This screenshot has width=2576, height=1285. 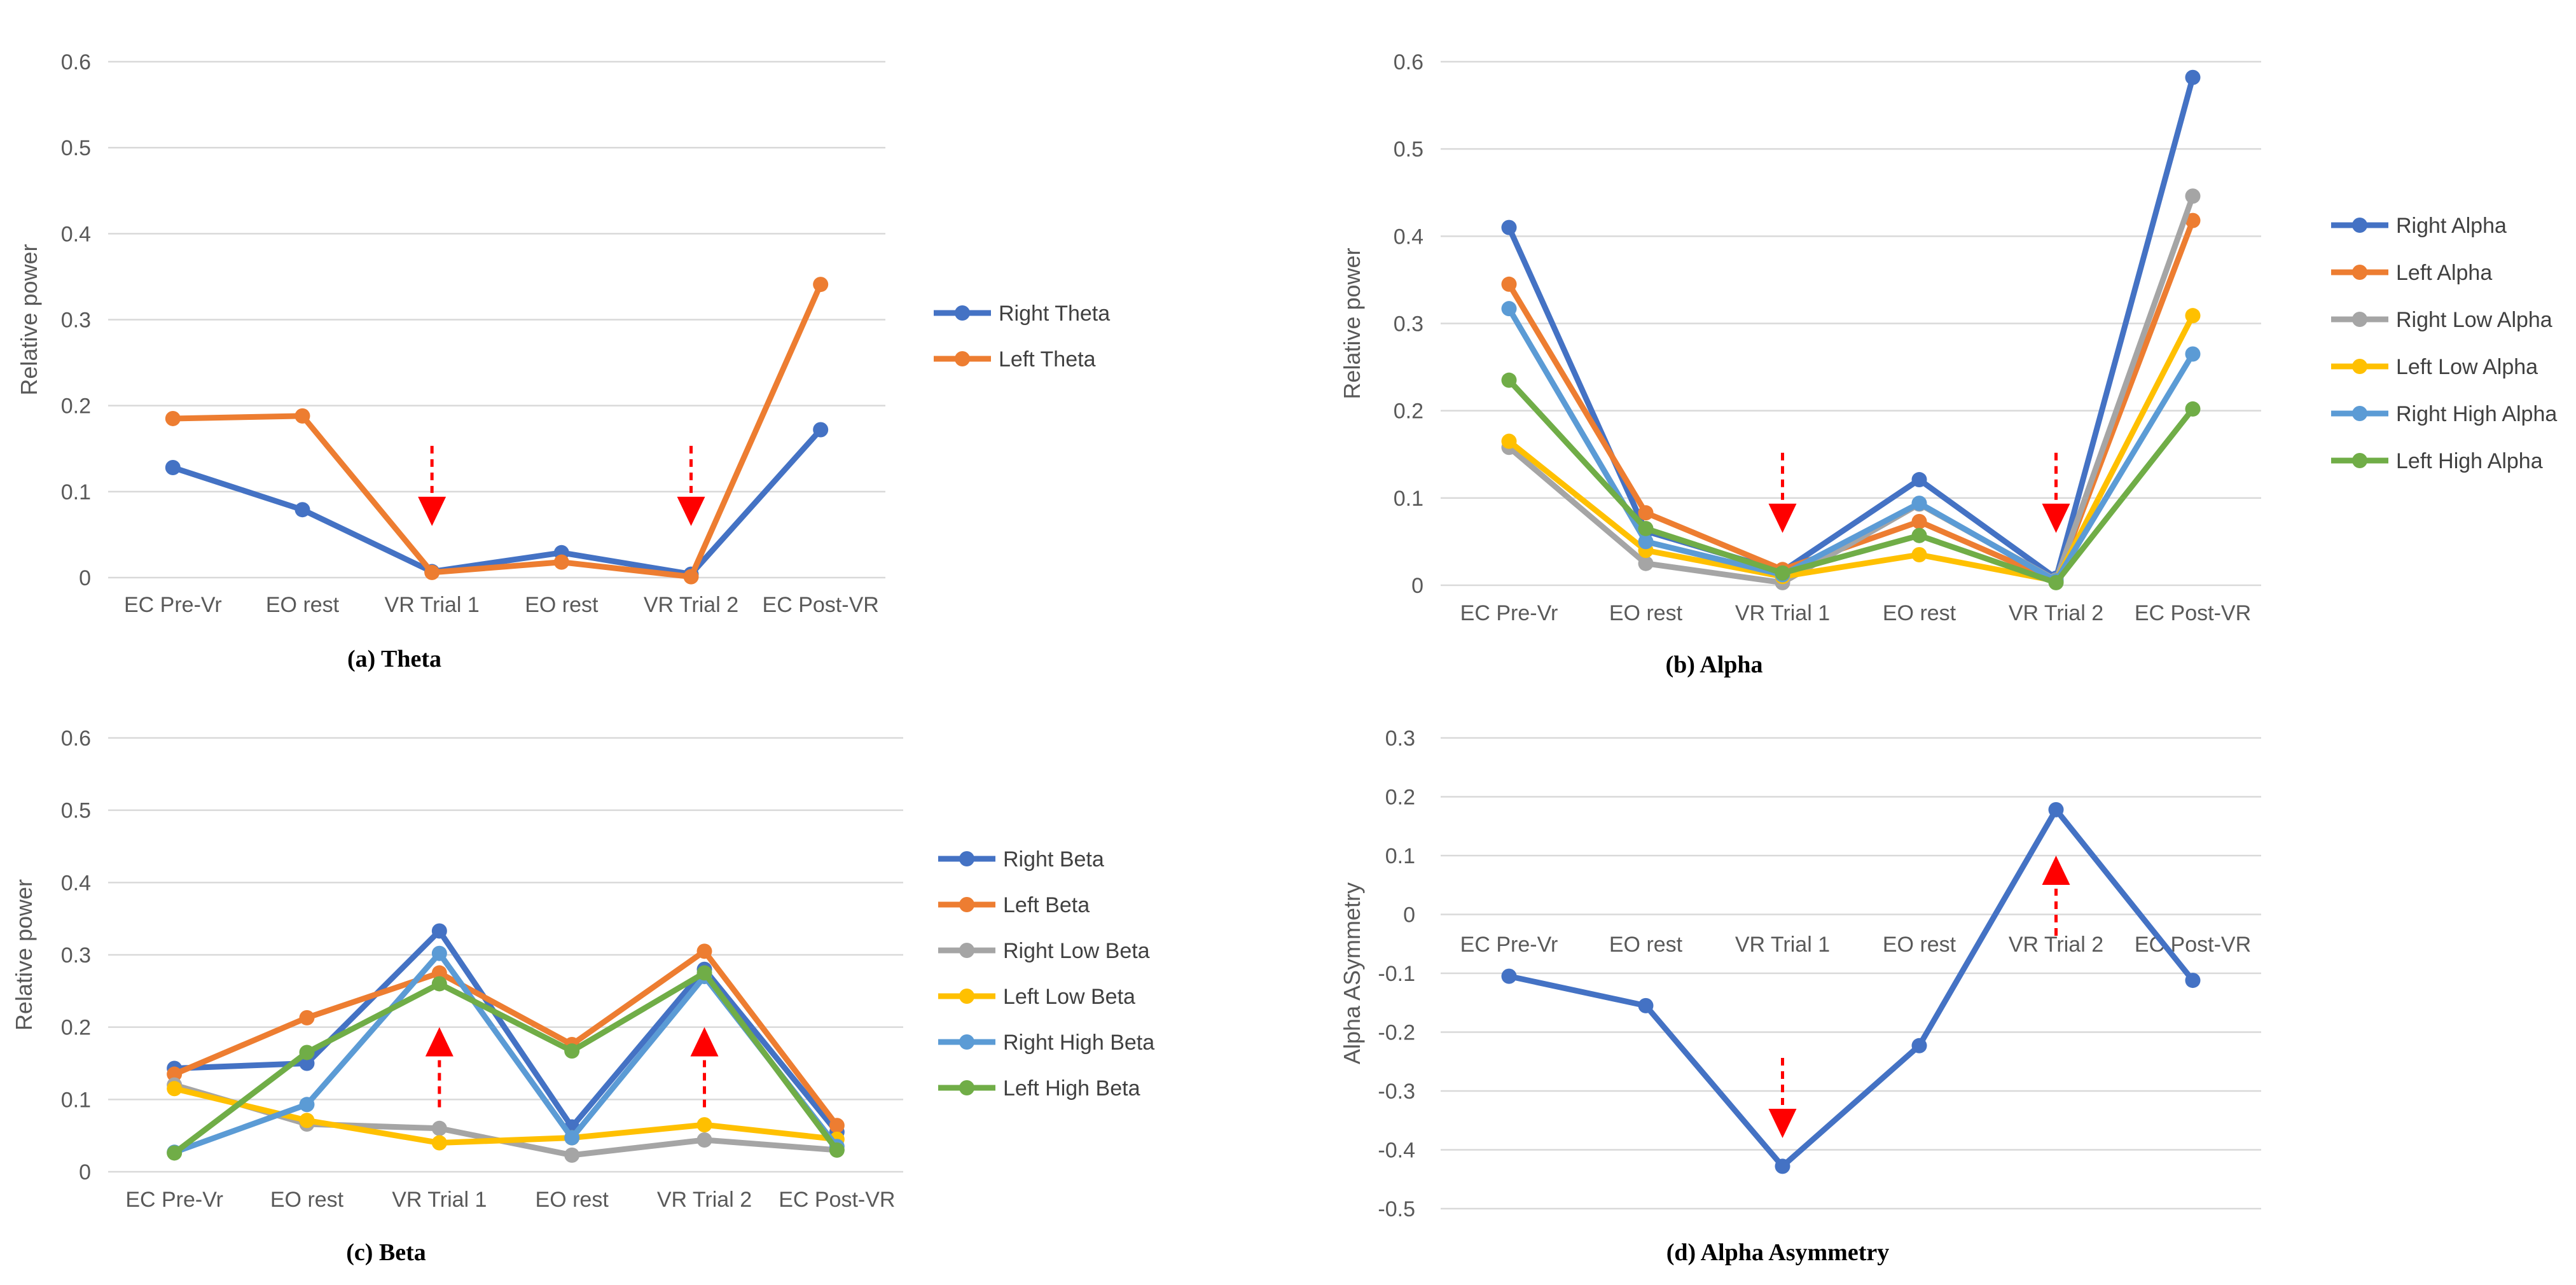 What do you see at coordinates (76, 321) in the screenshot?
I see `ytick-label-theta: 0.3` at bounding box center [76, 321].